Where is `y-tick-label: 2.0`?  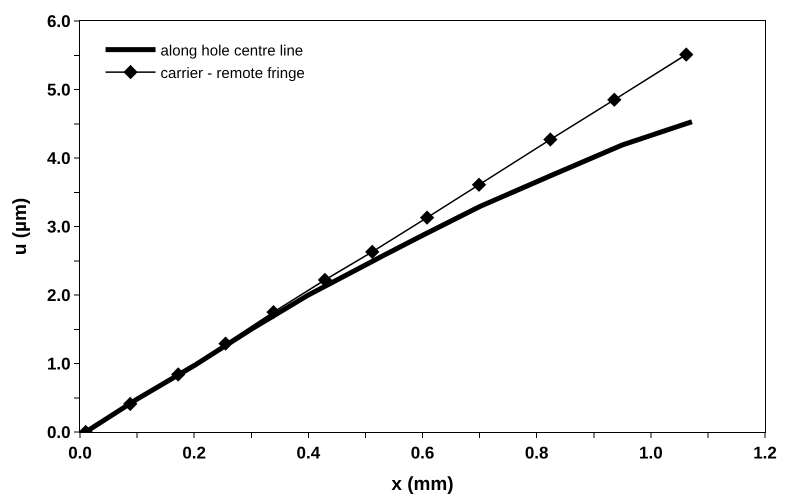 y-tick-label: 2.0 is located at coordinates (58, 295).